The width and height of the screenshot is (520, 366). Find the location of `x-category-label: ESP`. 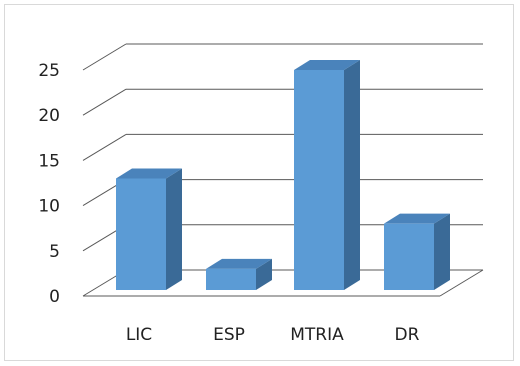

x-category-label: ESP is located at coordinates (229, 335).